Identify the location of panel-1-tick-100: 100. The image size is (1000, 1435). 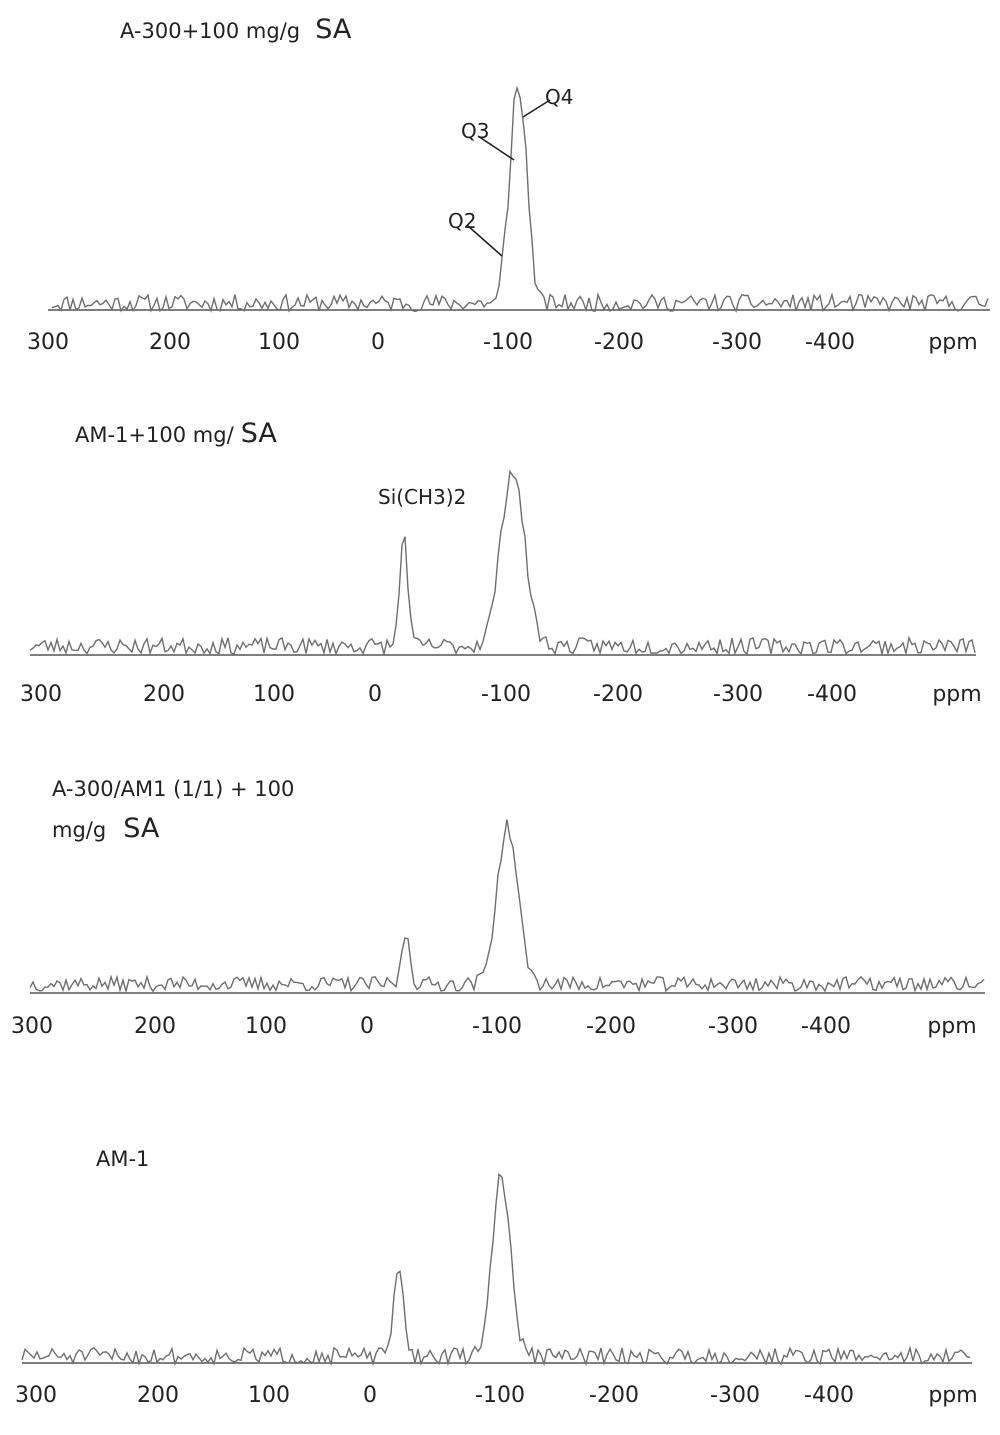
(279, 342).